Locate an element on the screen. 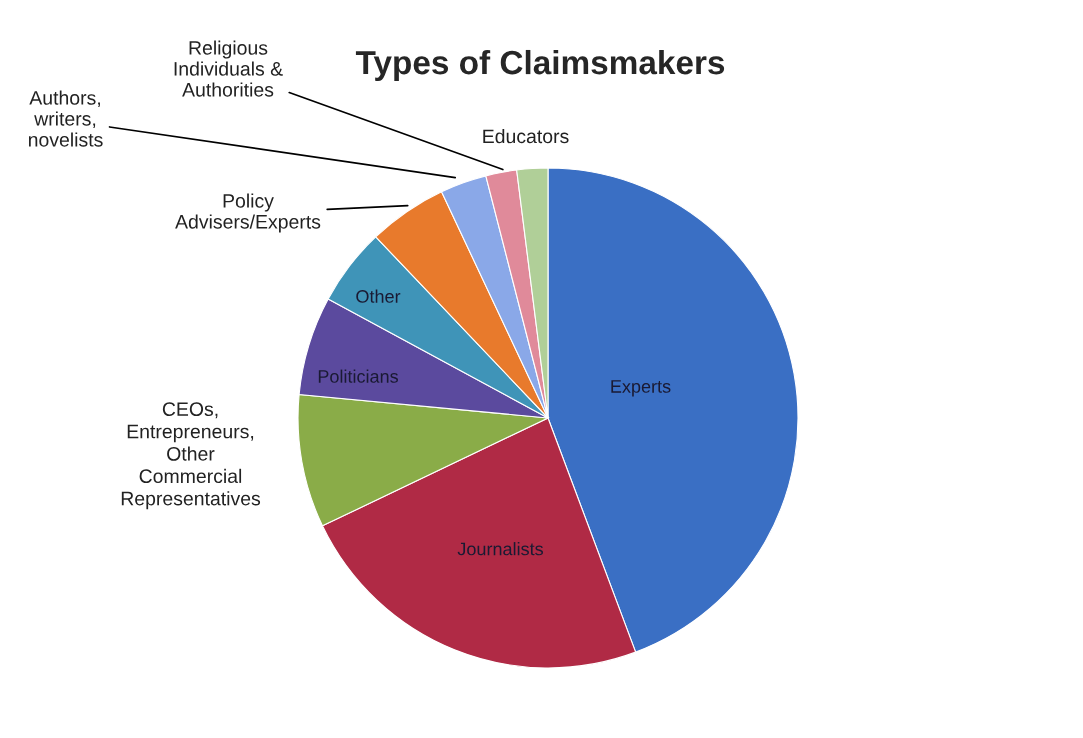 This screenshot has height=738, width=1083. slice-label: Religious Individuals & Authorities is located at coordinates (228, 68).